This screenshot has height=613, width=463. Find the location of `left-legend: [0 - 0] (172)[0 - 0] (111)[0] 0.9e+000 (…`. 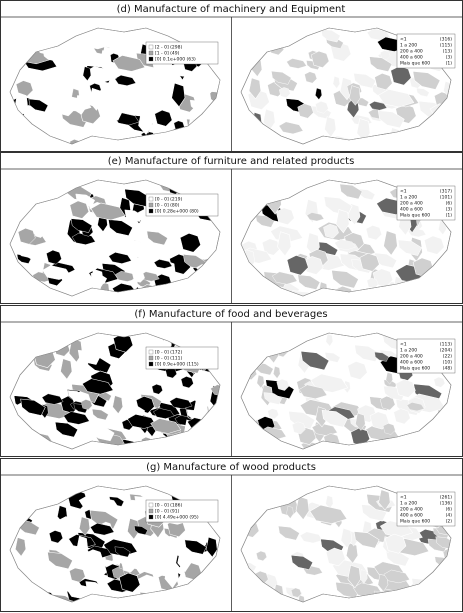

left-legend: [0 - 0] (172)[0 - 0] (111)[0] 0.9e+000 (… is located at coordinates (182, 358).